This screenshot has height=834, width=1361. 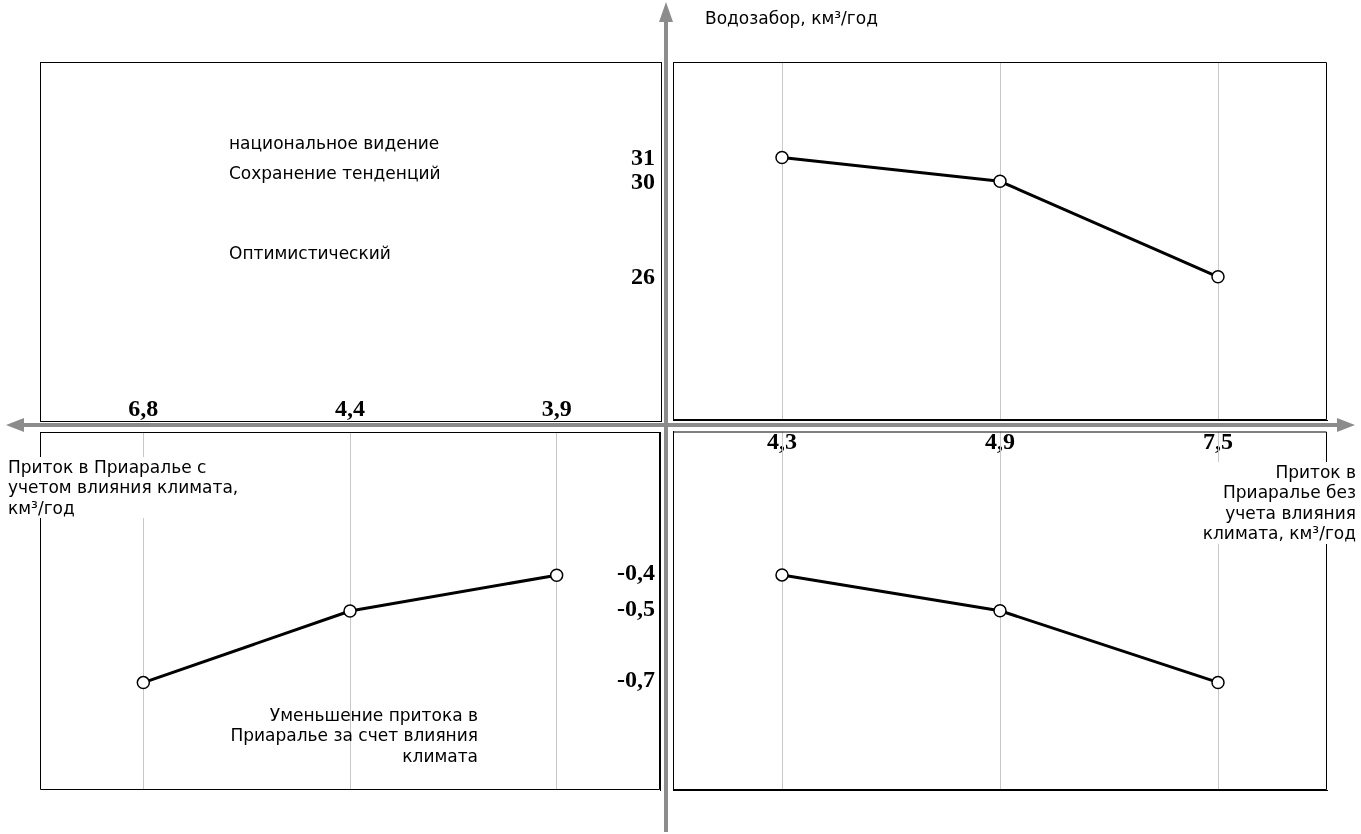 I want to click on y-tick-label: 30, so click(x=643, y=180).